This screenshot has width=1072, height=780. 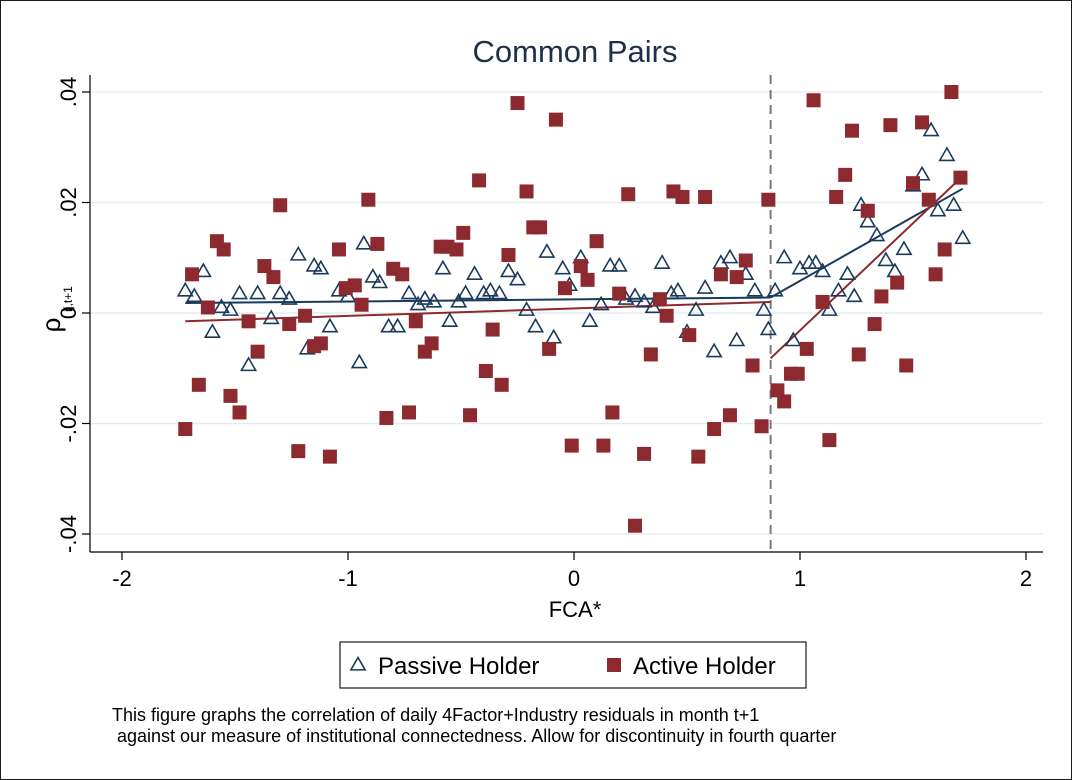 What do you see at coordinates (478, 311) in the screenshot?
I see `fit-line-segment` at bounding box center [478, 311].